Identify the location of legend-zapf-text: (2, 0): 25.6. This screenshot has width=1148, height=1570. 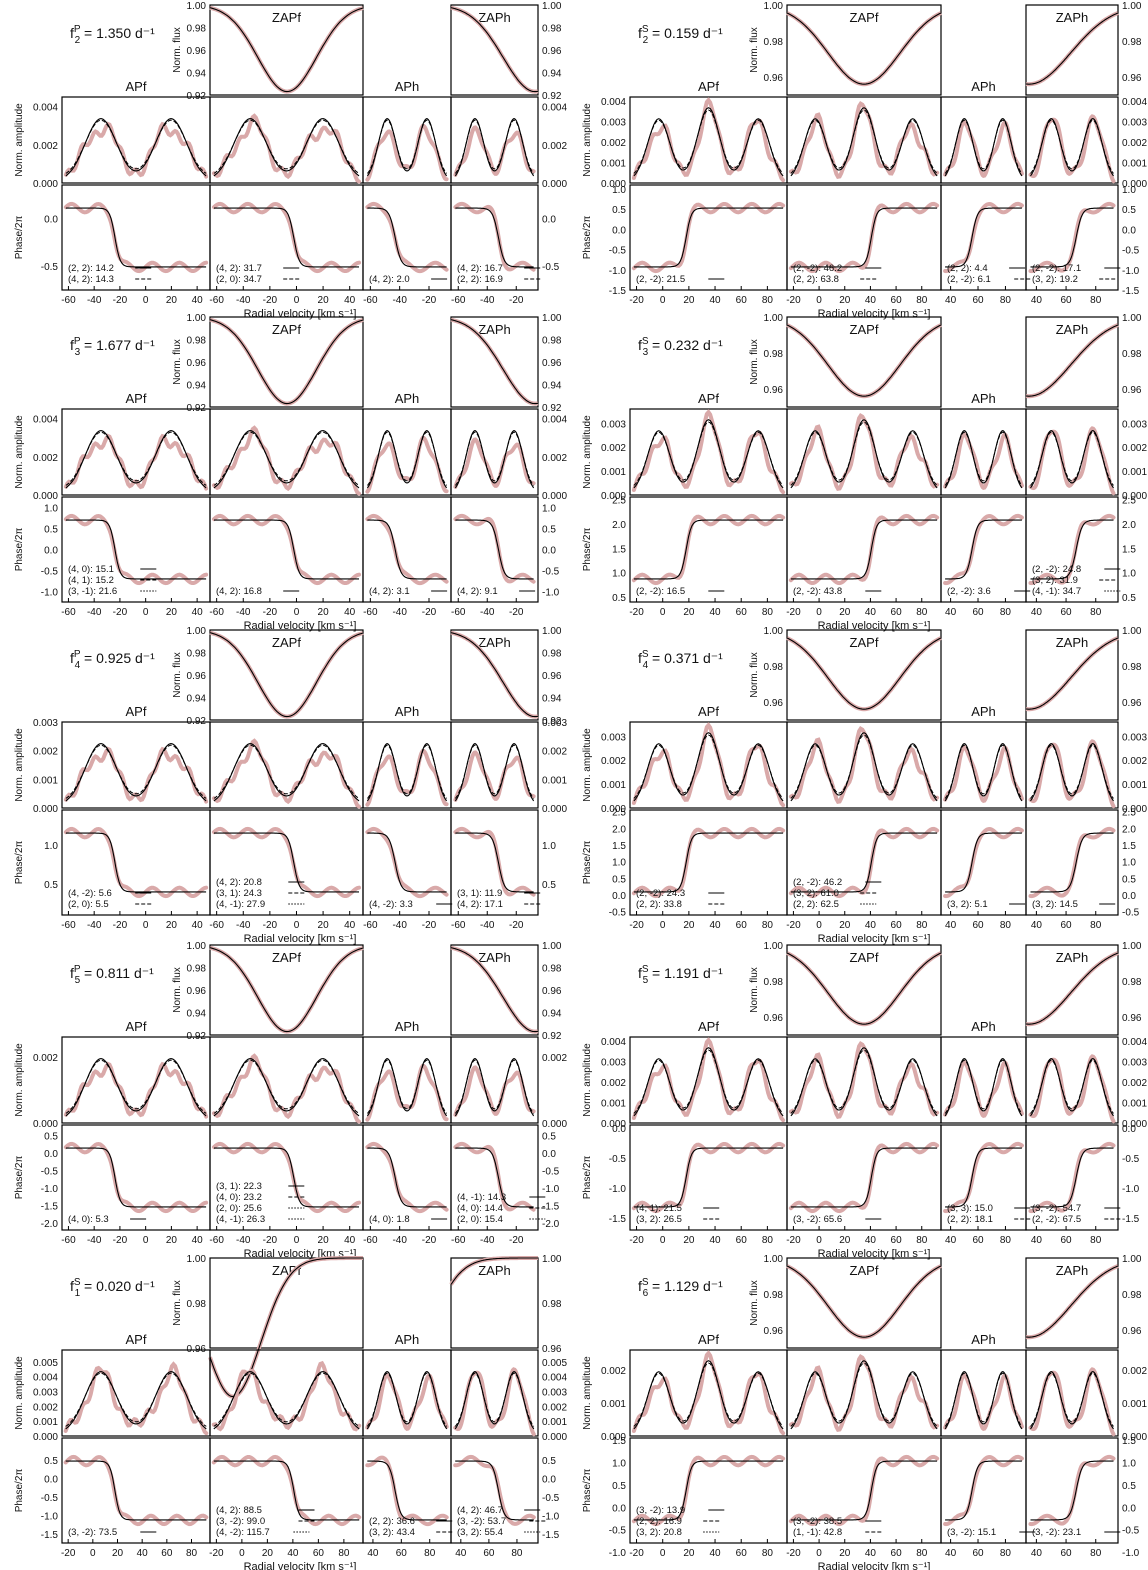
(239, 1208).